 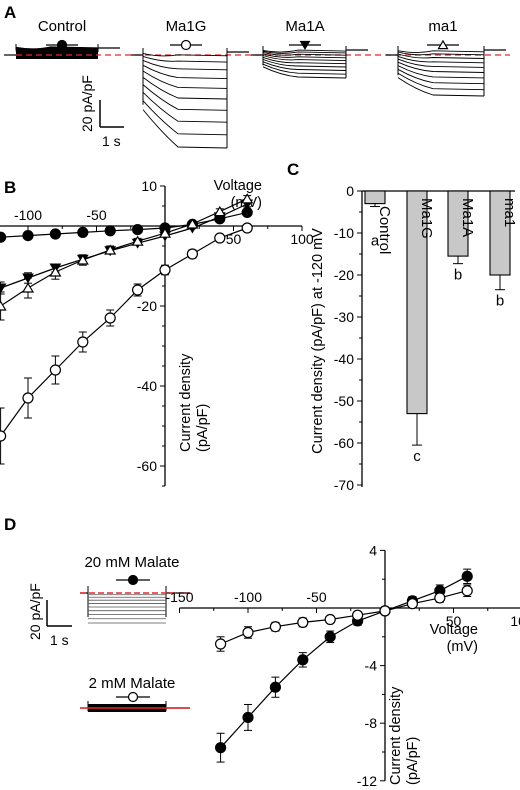 I want to click on bar-ma1a: Ma1A b, so click(x=461, y=237).